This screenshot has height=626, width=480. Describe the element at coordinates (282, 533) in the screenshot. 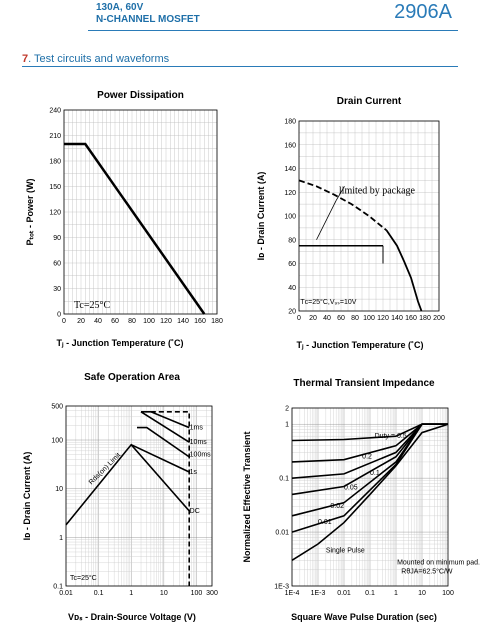

I see `y-tick-label: 0.01` at that location.